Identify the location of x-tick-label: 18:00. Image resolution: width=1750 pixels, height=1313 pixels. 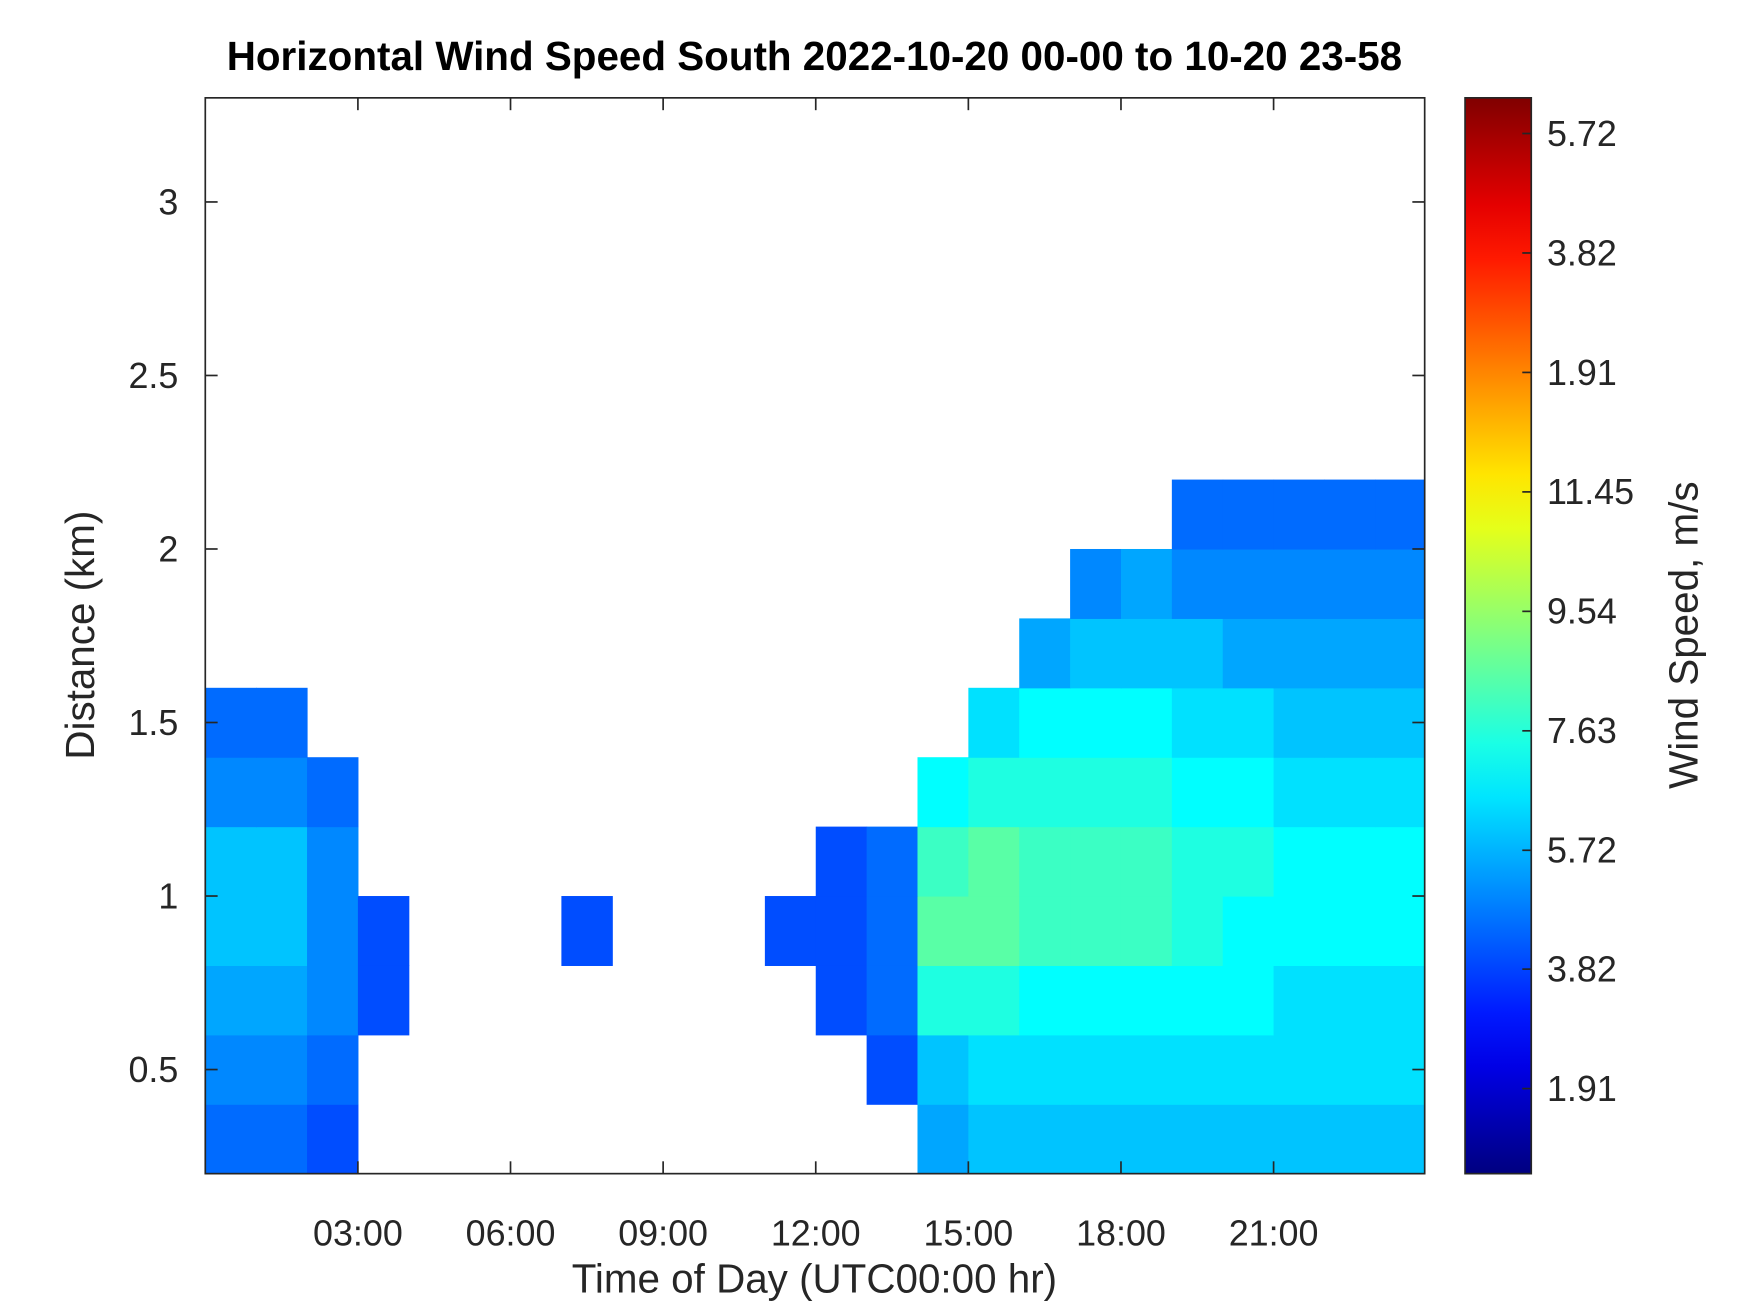
(1121, 1233).